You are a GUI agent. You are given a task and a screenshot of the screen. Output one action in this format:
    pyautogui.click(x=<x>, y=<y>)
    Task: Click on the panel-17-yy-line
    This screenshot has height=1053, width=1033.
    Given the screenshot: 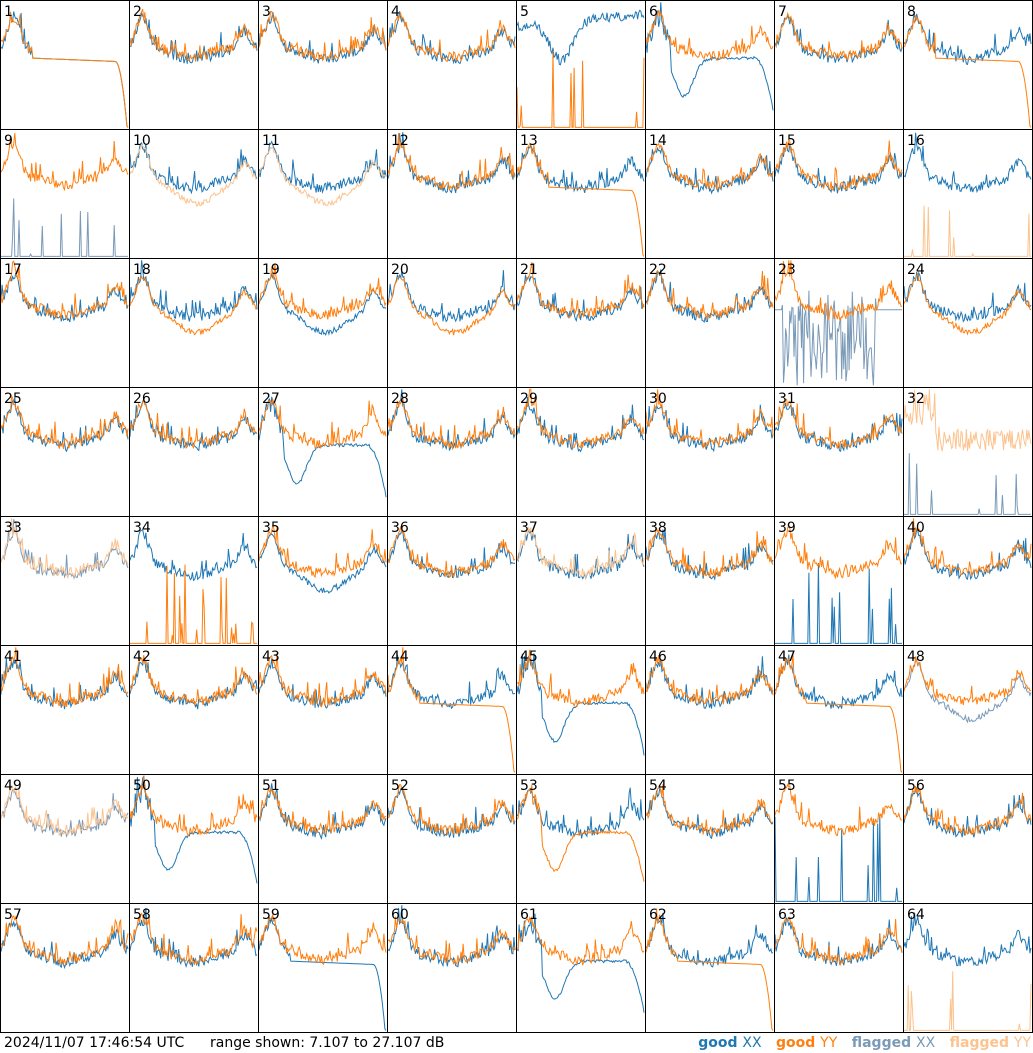 What is the action you would take?
    pyautogui.click(x=64, y=290)
    